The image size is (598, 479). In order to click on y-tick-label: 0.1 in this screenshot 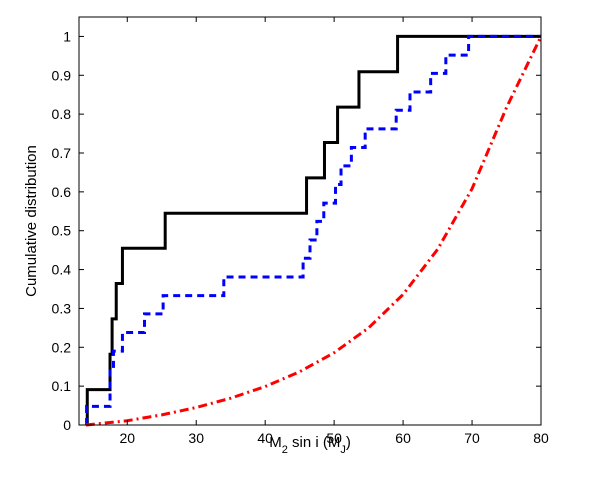, I will do `click(62, 386)`.